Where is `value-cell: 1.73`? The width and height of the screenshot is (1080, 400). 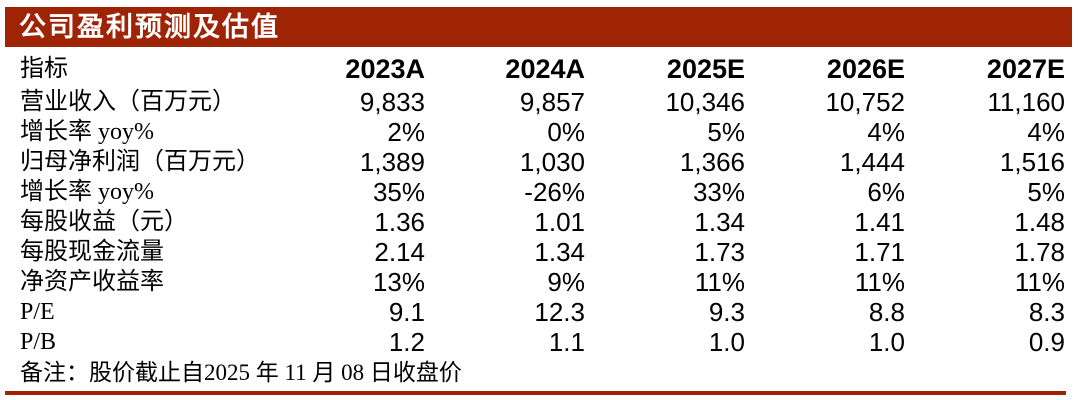 value-cell: 1.73 is located at coordinates (719, 252).